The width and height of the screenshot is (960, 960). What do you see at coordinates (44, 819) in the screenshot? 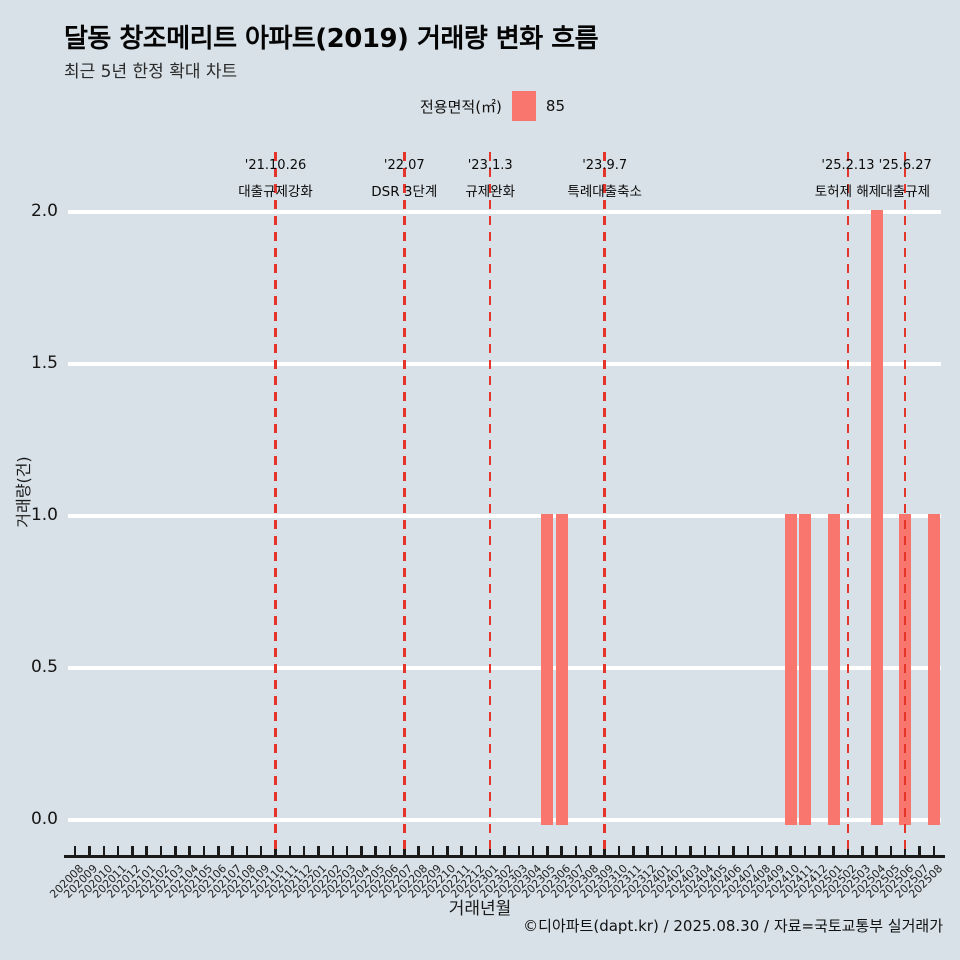
I see `y-tick-label: 0.0` at bounding box center [44, 819].